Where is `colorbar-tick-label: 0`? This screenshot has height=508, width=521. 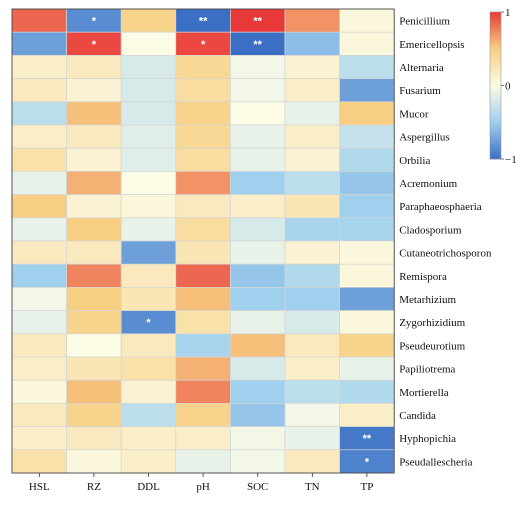
colorbar-tick-label: 0 is located at coordinates (508, 87).